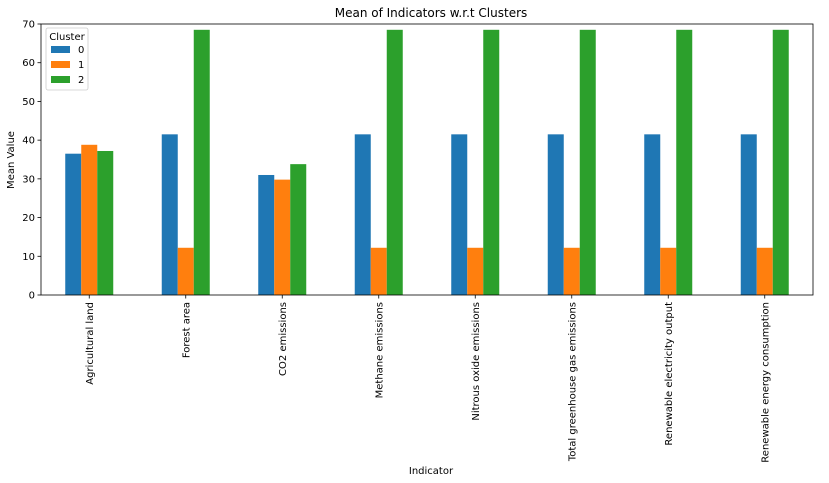  I want to click on chart-title: Mean of Indicators w.r.t Clusters, so click(431, 13).